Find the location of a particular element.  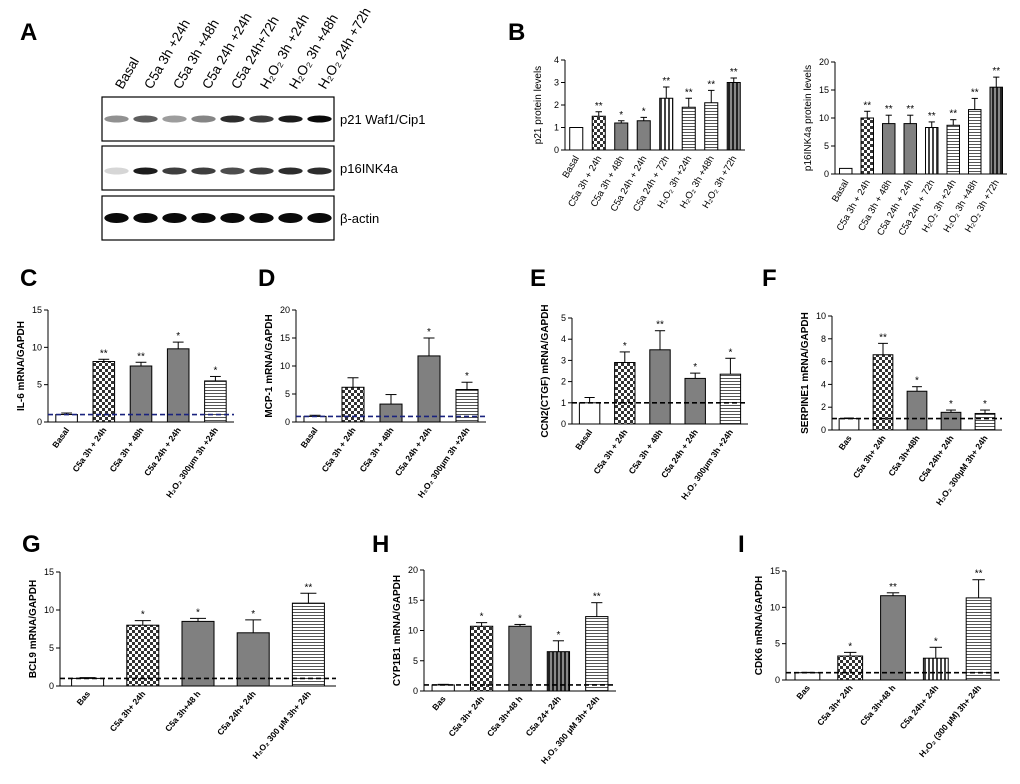

y-tick-label: 8 is located at coordinates (823, 339).